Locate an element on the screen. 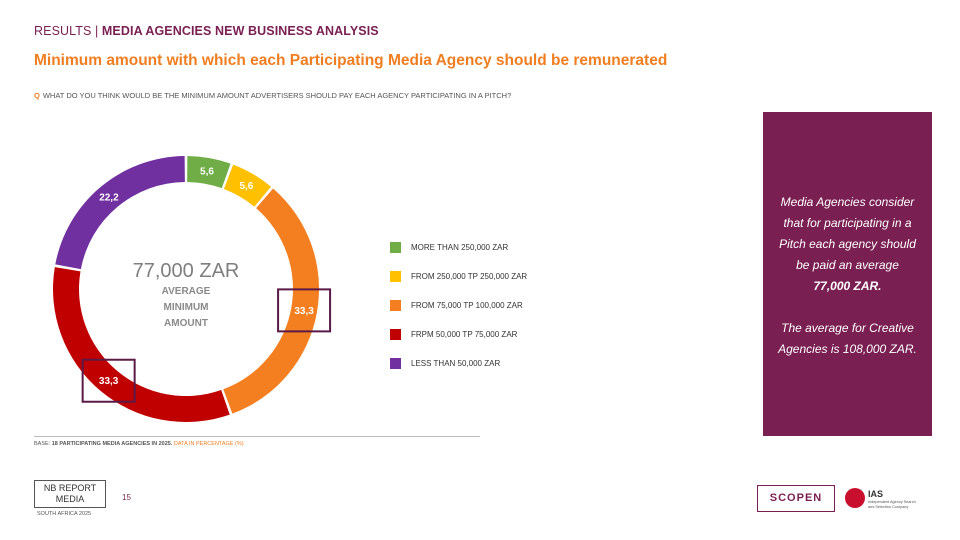  legend-item: LESS THAN 50,000 ZAR is located at coordinates (458, 363).